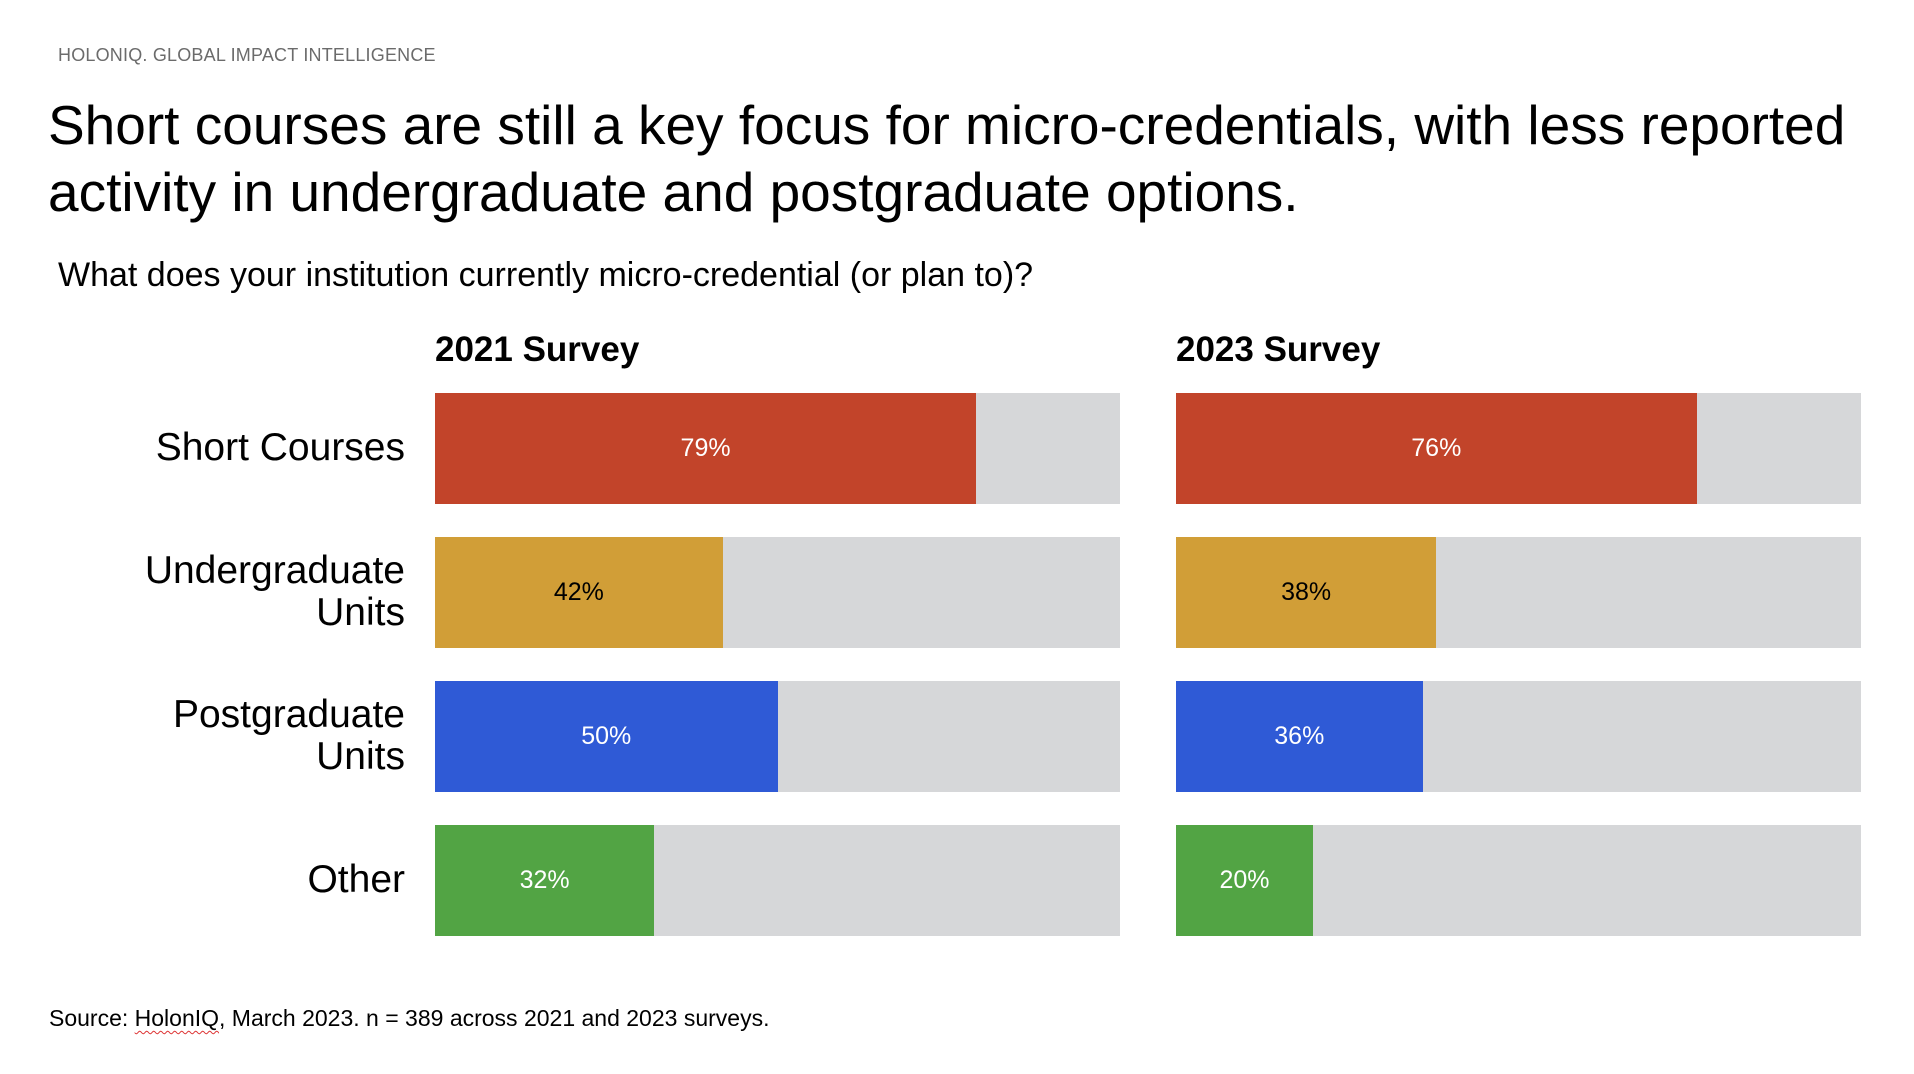  I want to click on bar: 32%, so click(545, 880).